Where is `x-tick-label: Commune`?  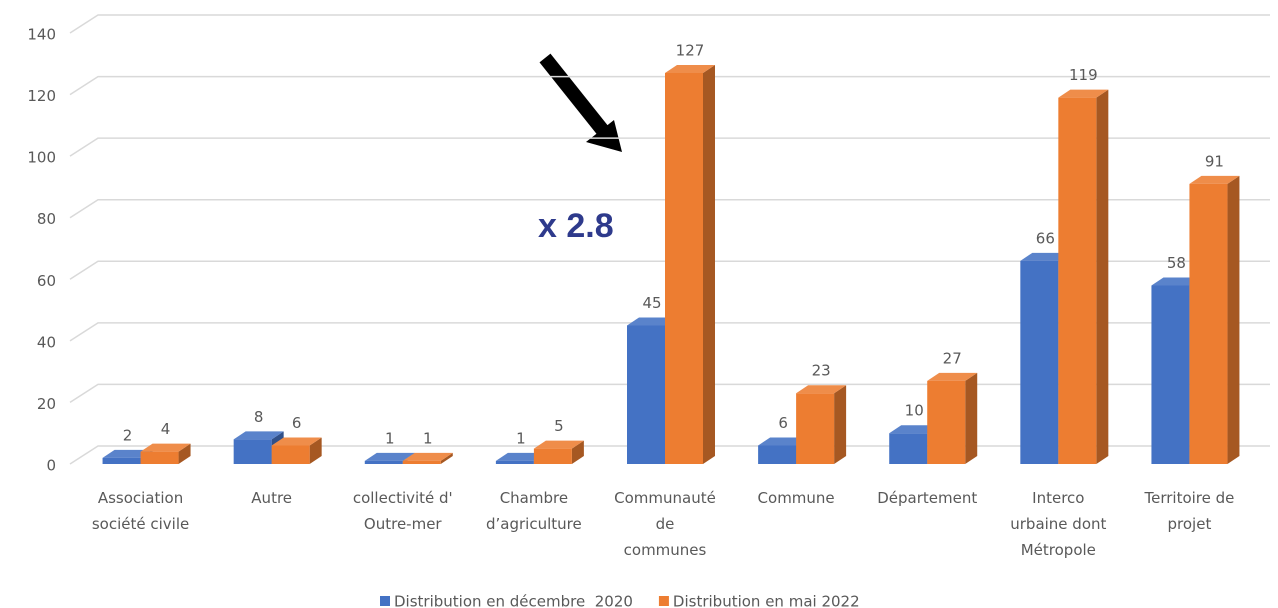 x-tick-label: Commune is located at coordinates (796, 498).